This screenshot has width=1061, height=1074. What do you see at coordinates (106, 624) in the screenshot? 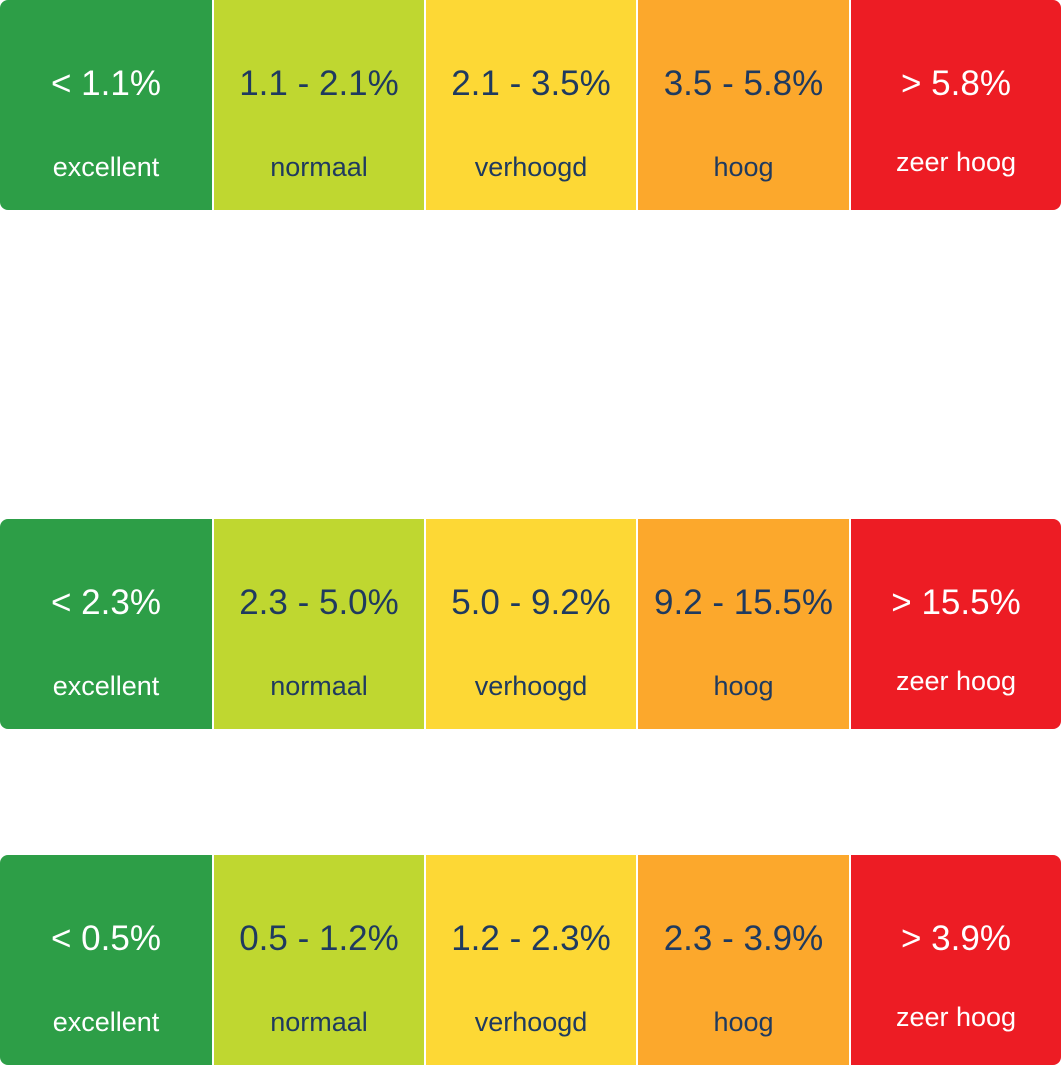
I see `cell-excellent: < 2.3% excellent` at bounding box center [106, 624].